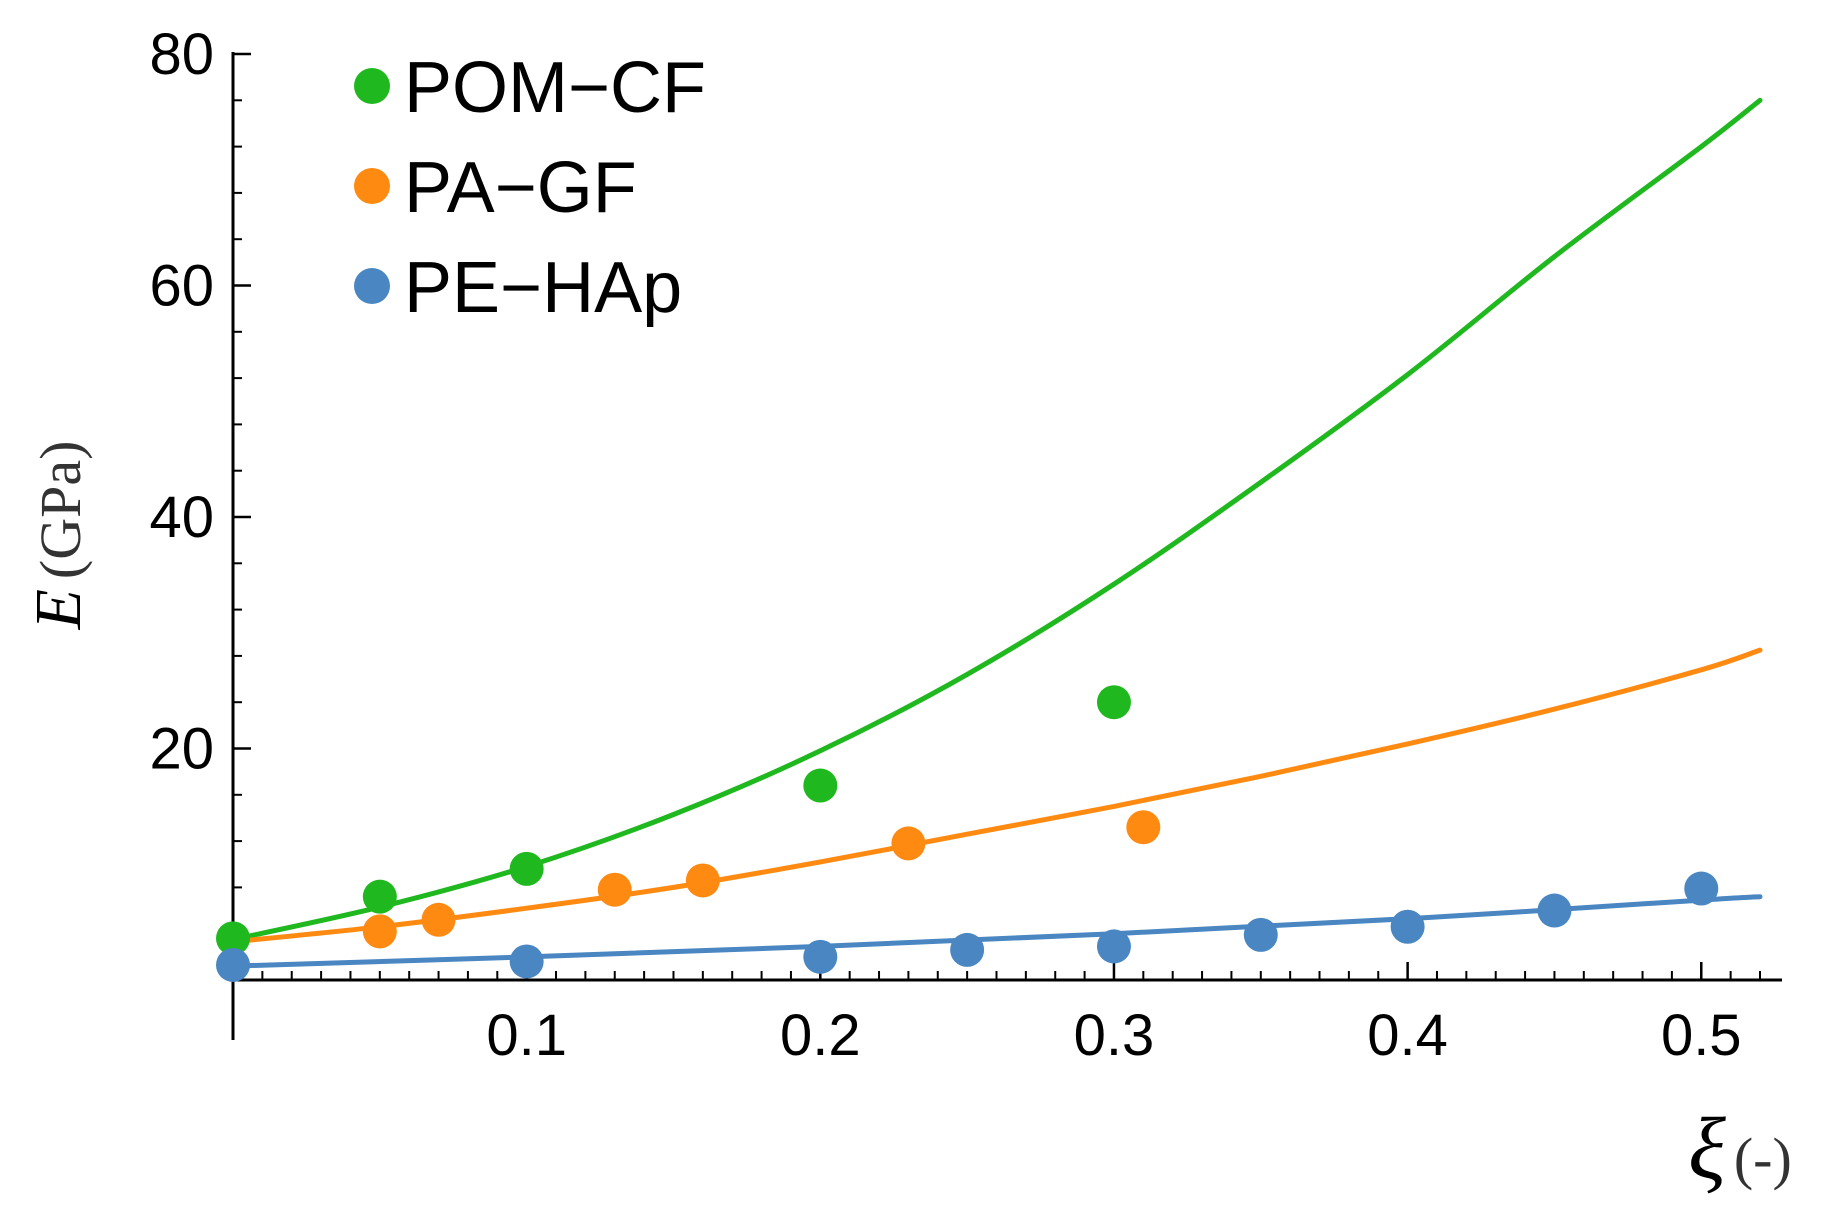  What do you see at coordinates (1114, 1035) in the screenshot?
I see `x-tick-label: 0.3` at bounding box center [1114, 1035].